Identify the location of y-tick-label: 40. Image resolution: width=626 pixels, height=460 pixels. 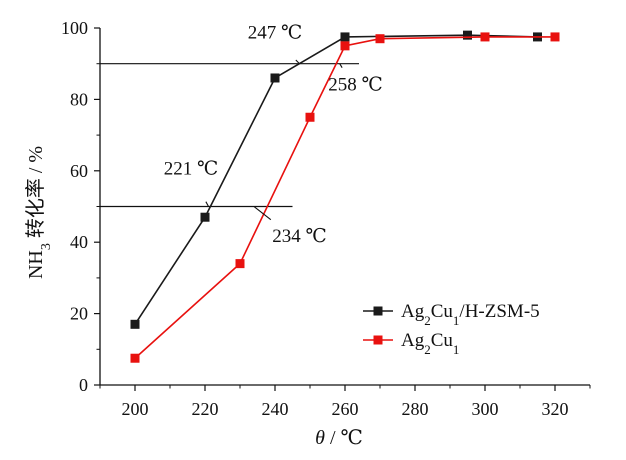
(79, 242).